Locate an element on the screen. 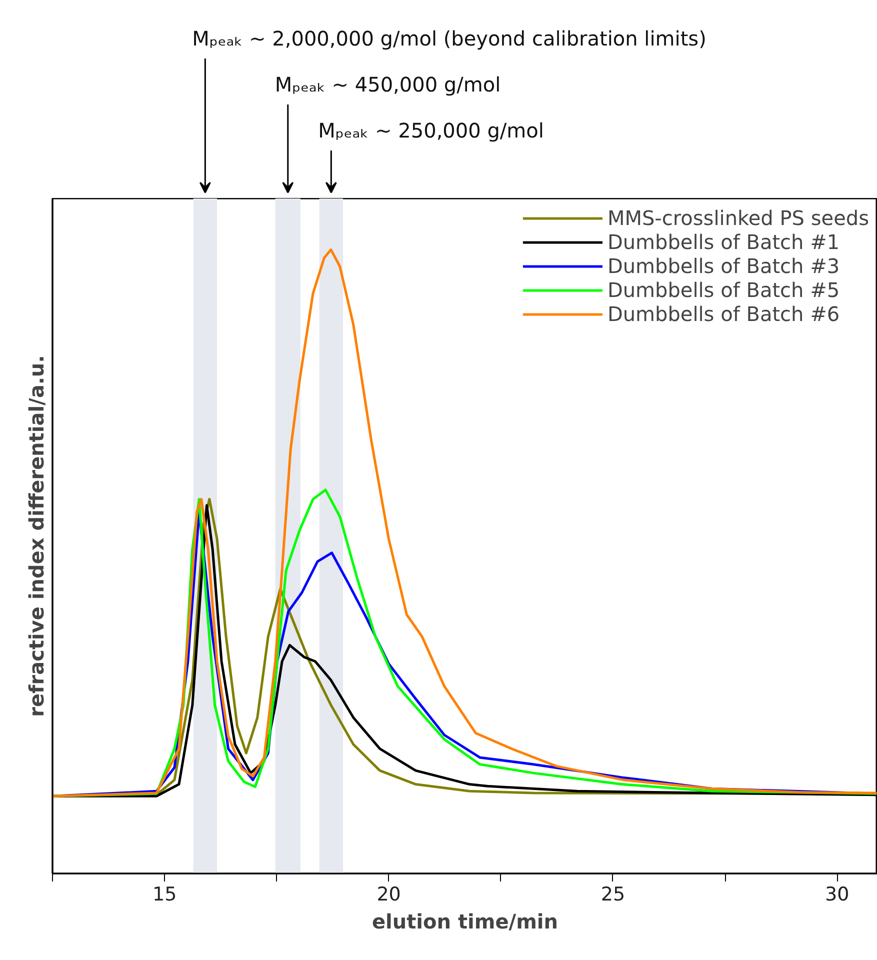 The height and width of the screenshot is (960, 877). legend-label: Dumbbells of Batch #6 is located at coordinates (723, 314).